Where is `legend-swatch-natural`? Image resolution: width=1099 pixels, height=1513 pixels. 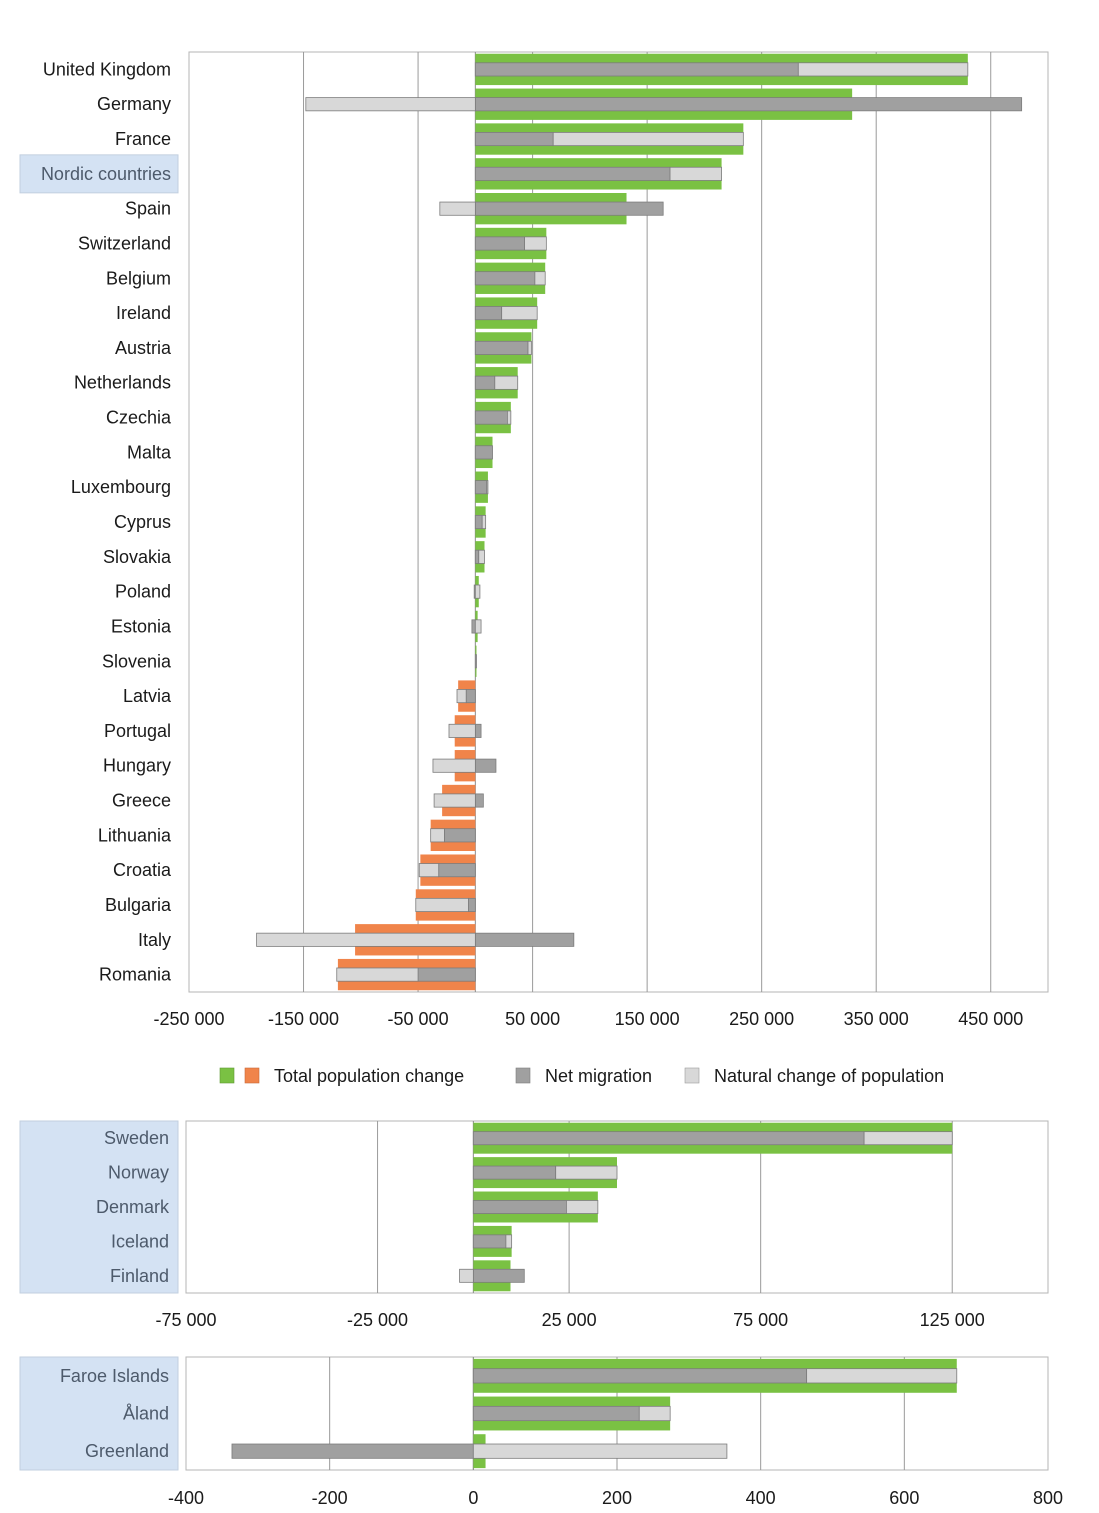
legend-swatch-natural is located at coordinates (692, 1075).